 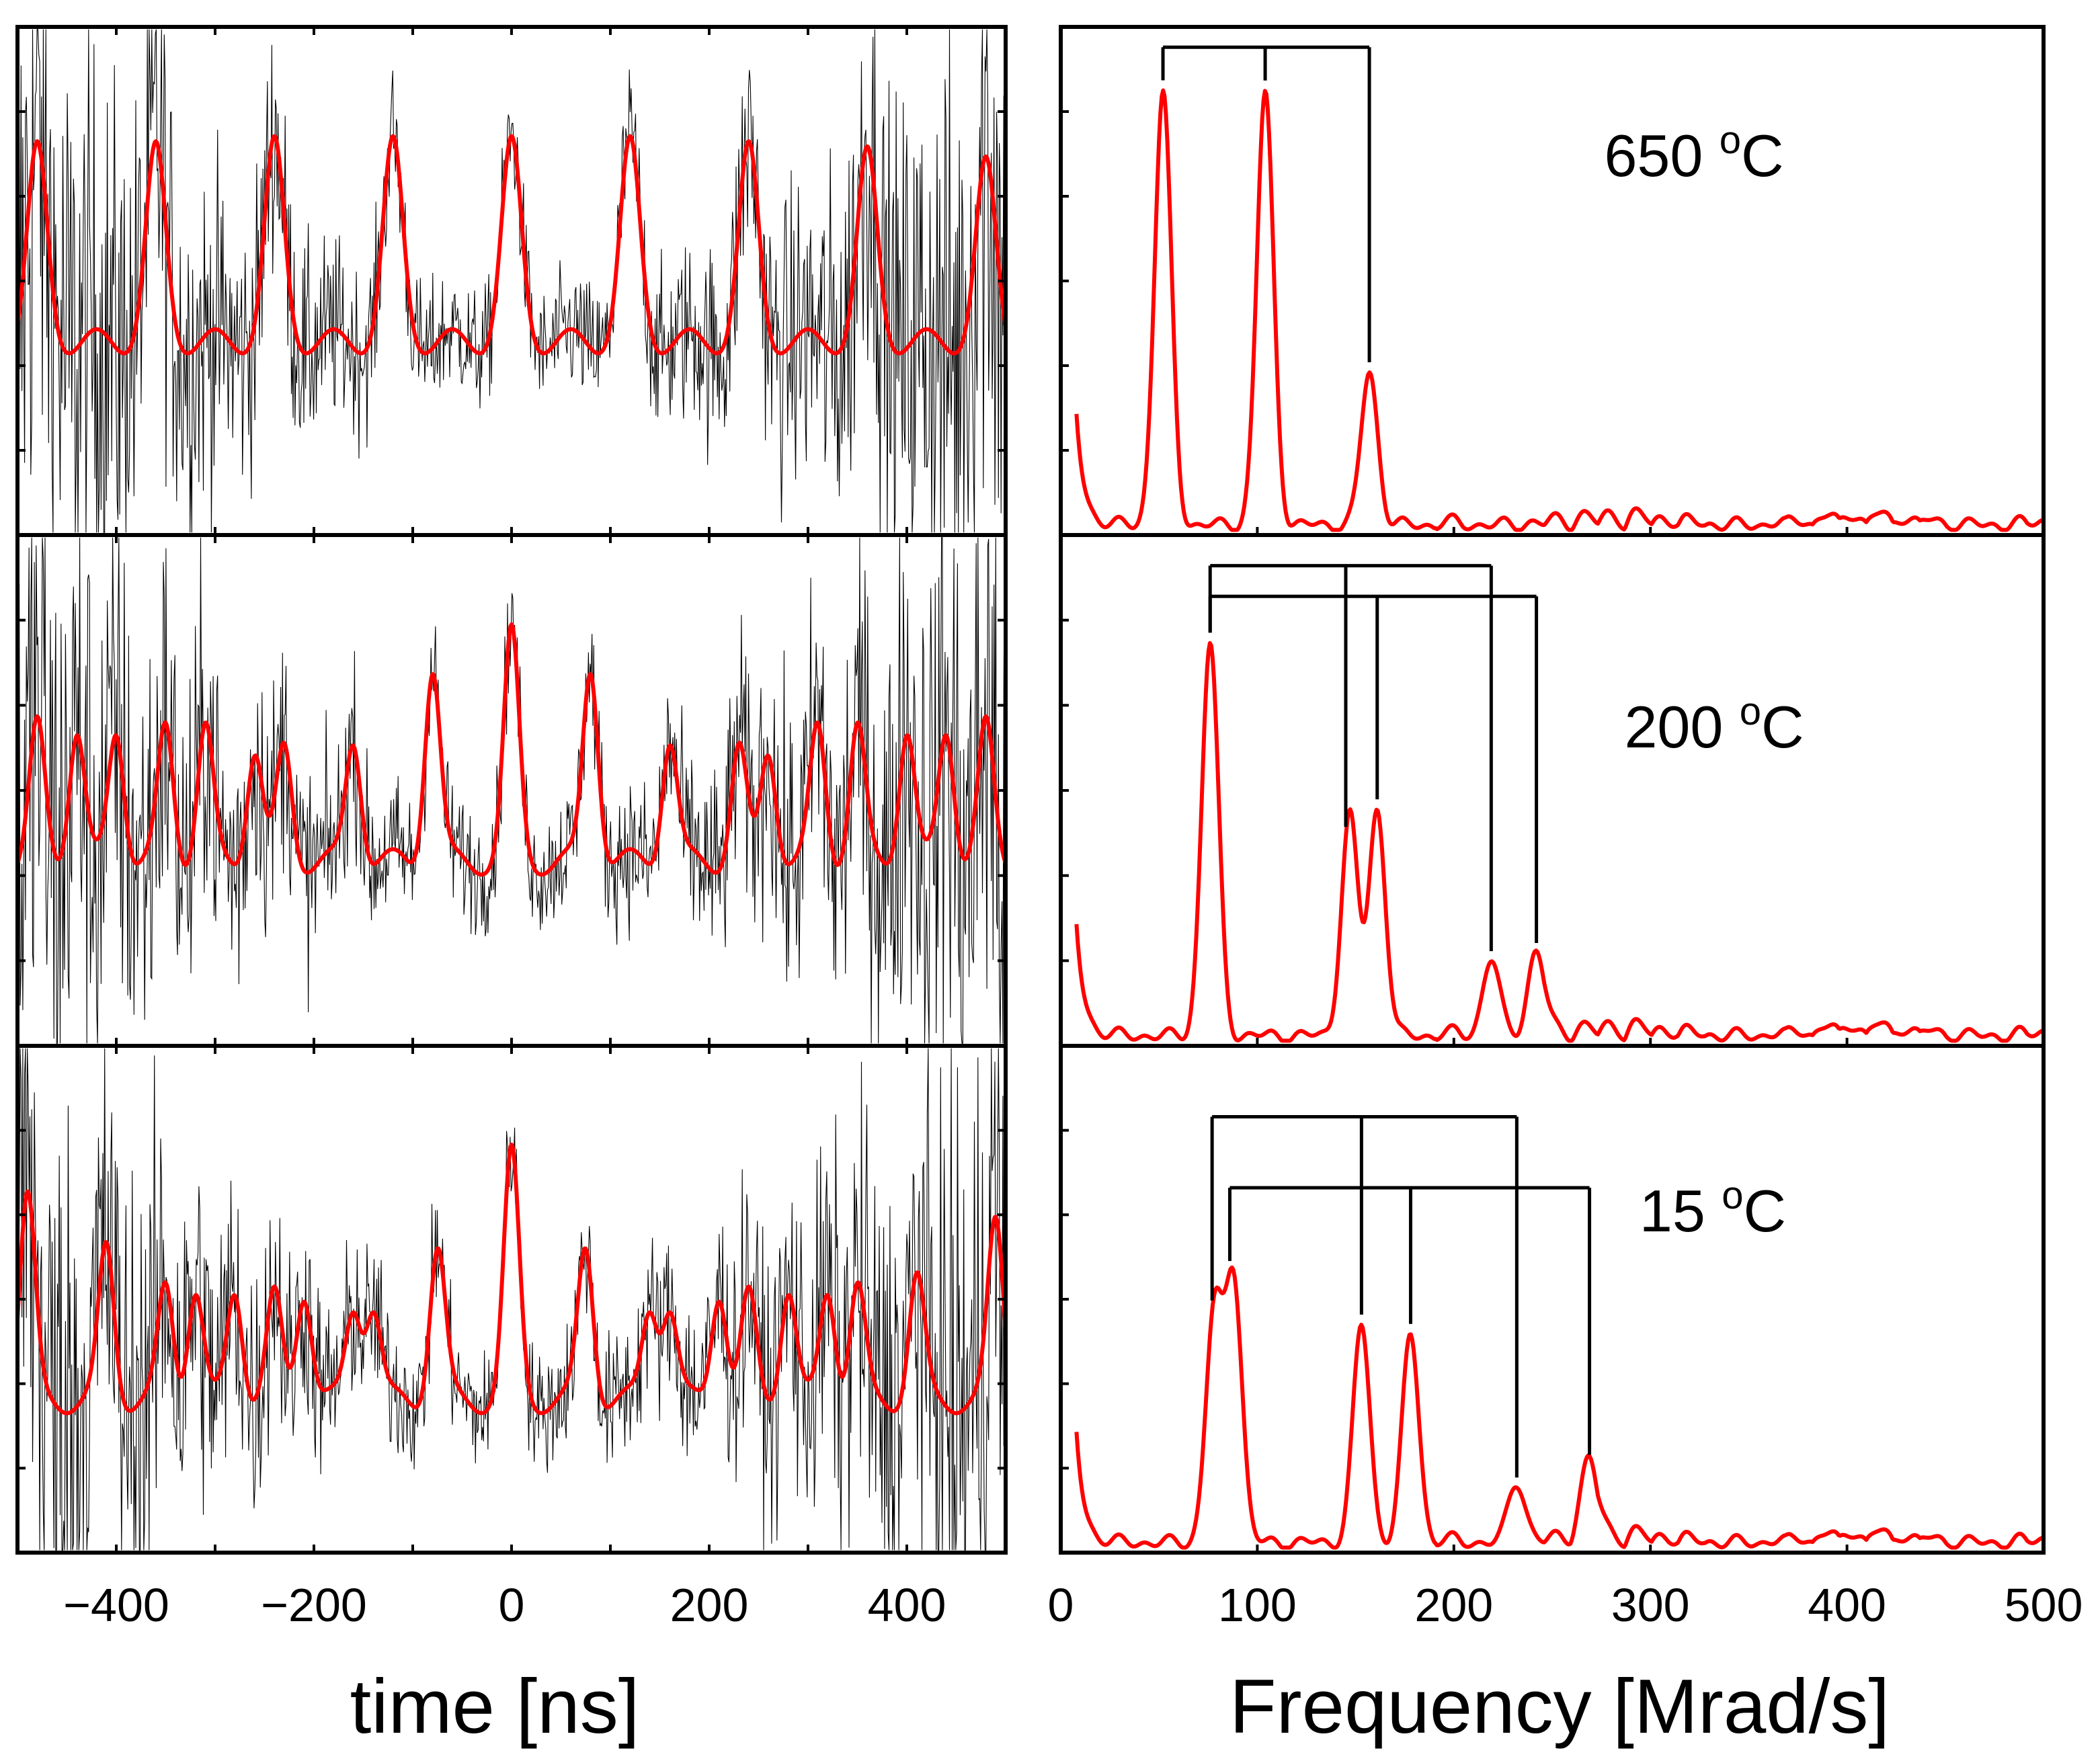 I want to click on freq-subplot-1: 200 oC, so click(x=1552, y=790).